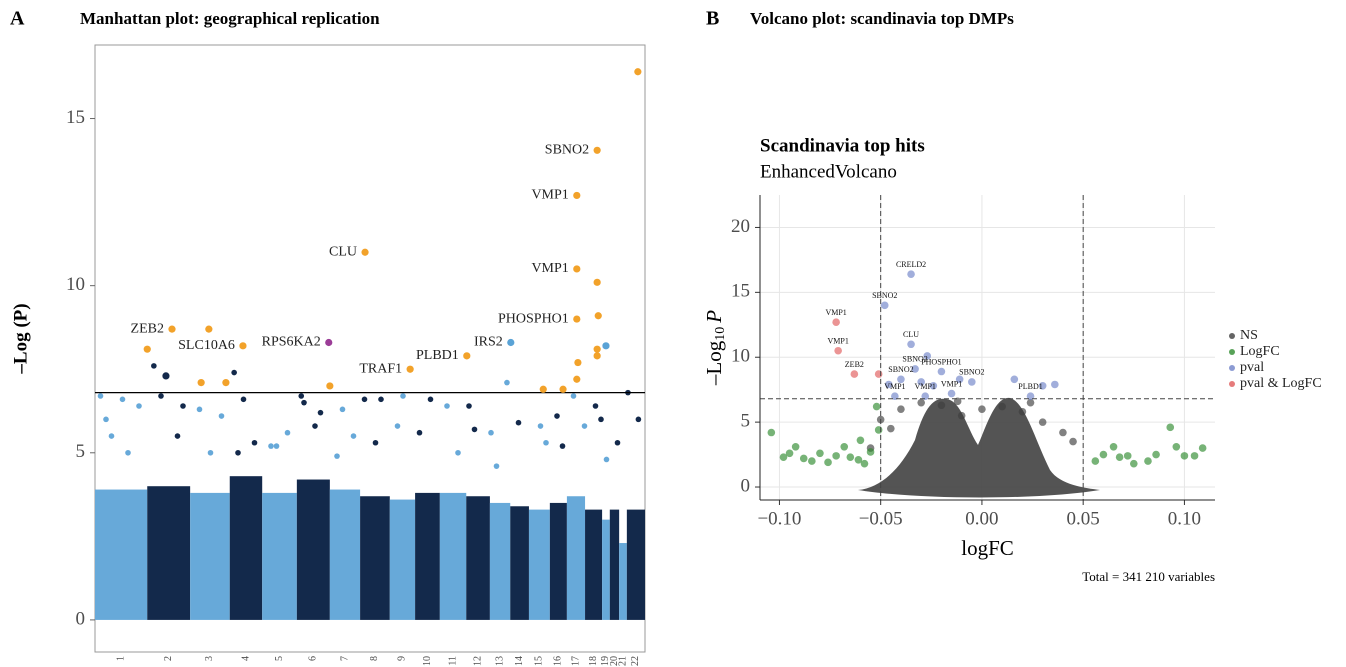 Image resolution: width=1346 pixels, height=667 pixels. Describe the element at coordinates (75, 117) in the screenshot. I see `y-tick-label: 15` at that location.